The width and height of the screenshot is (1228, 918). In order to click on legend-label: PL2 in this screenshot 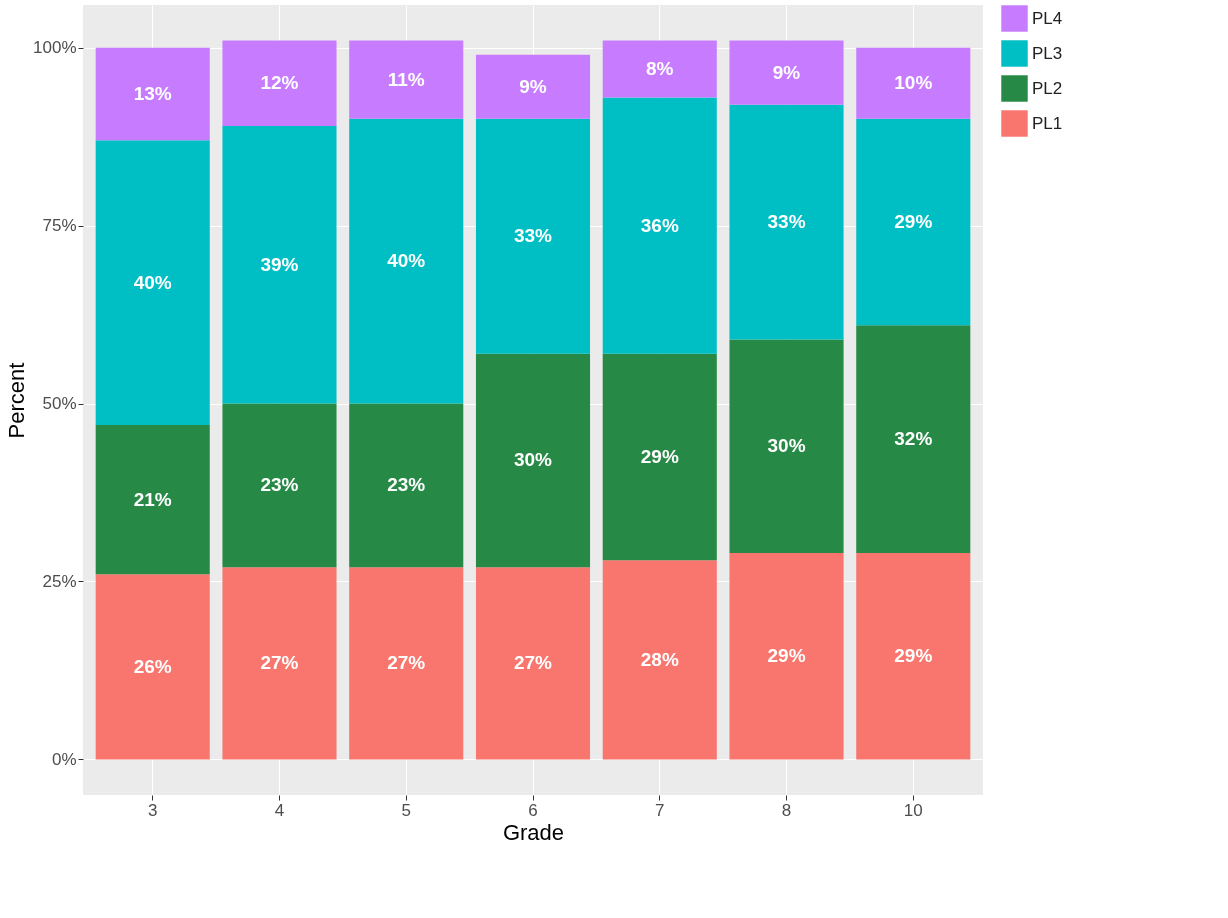, I will do `click(1047, 88)`.